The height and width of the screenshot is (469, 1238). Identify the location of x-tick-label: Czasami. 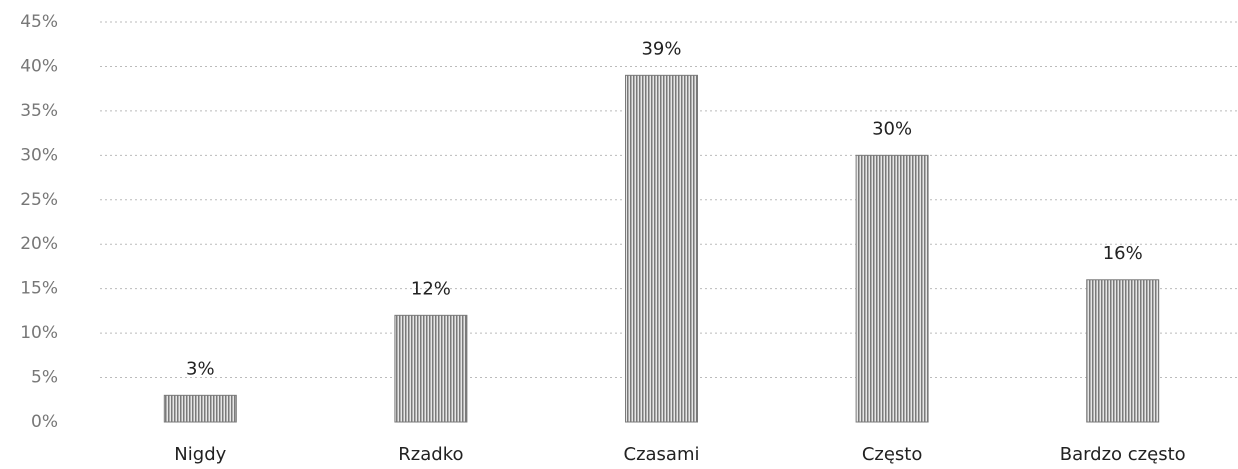
(662, 454).